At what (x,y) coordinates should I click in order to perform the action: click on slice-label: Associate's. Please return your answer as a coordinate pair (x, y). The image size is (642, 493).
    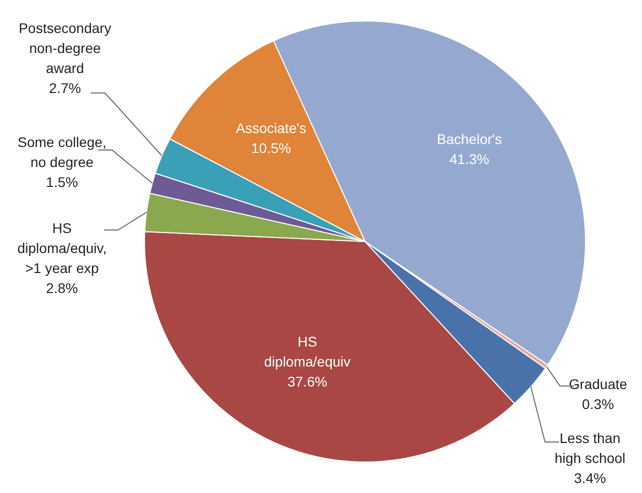
    Looking at the image, I should click on (271, 128).